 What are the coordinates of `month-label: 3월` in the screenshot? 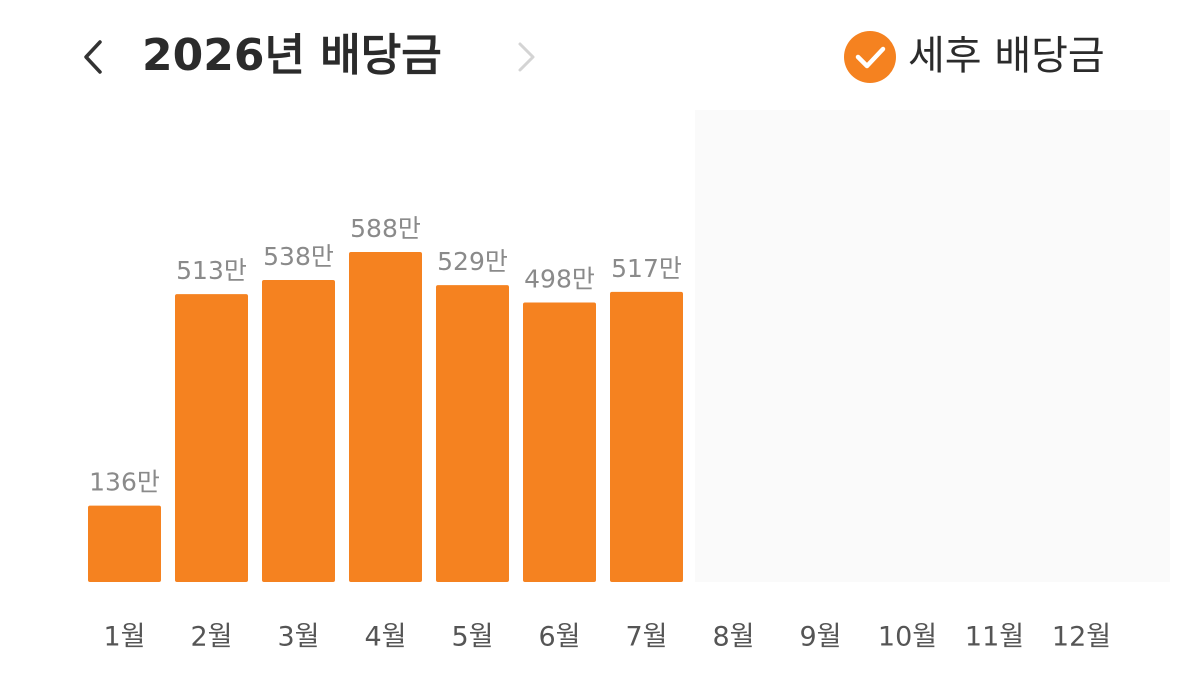 It's located at (298, 637).